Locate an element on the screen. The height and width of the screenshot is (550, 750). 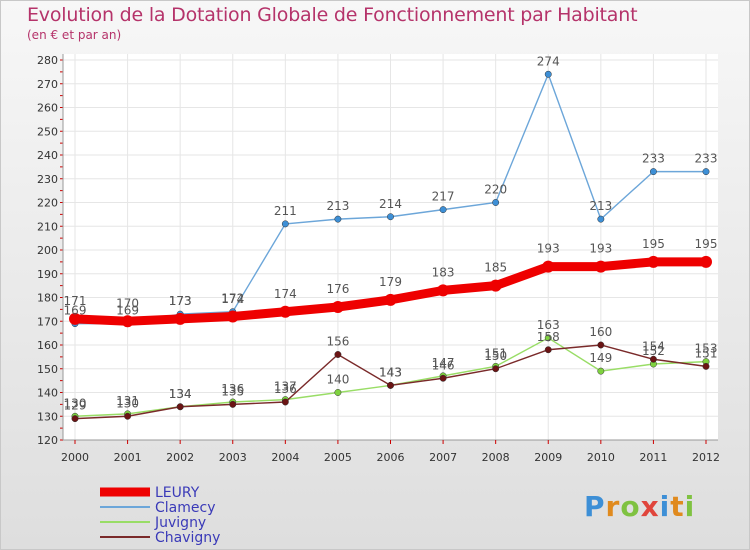
data-label-juvigny: 134 is located at coordinates (180, 394).